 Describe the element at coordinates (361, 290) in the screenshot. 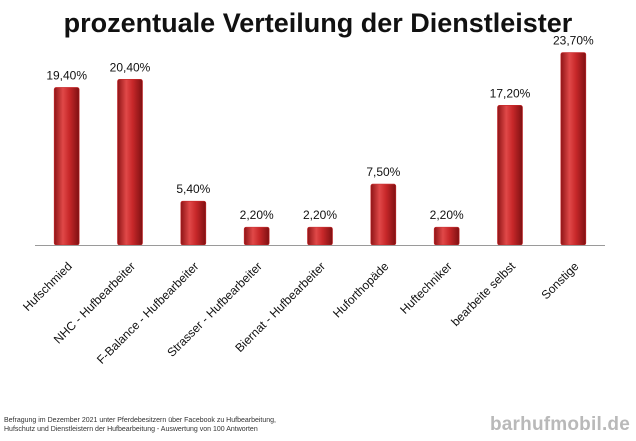

I see `category-label-5: Huforthopäde` at that location.